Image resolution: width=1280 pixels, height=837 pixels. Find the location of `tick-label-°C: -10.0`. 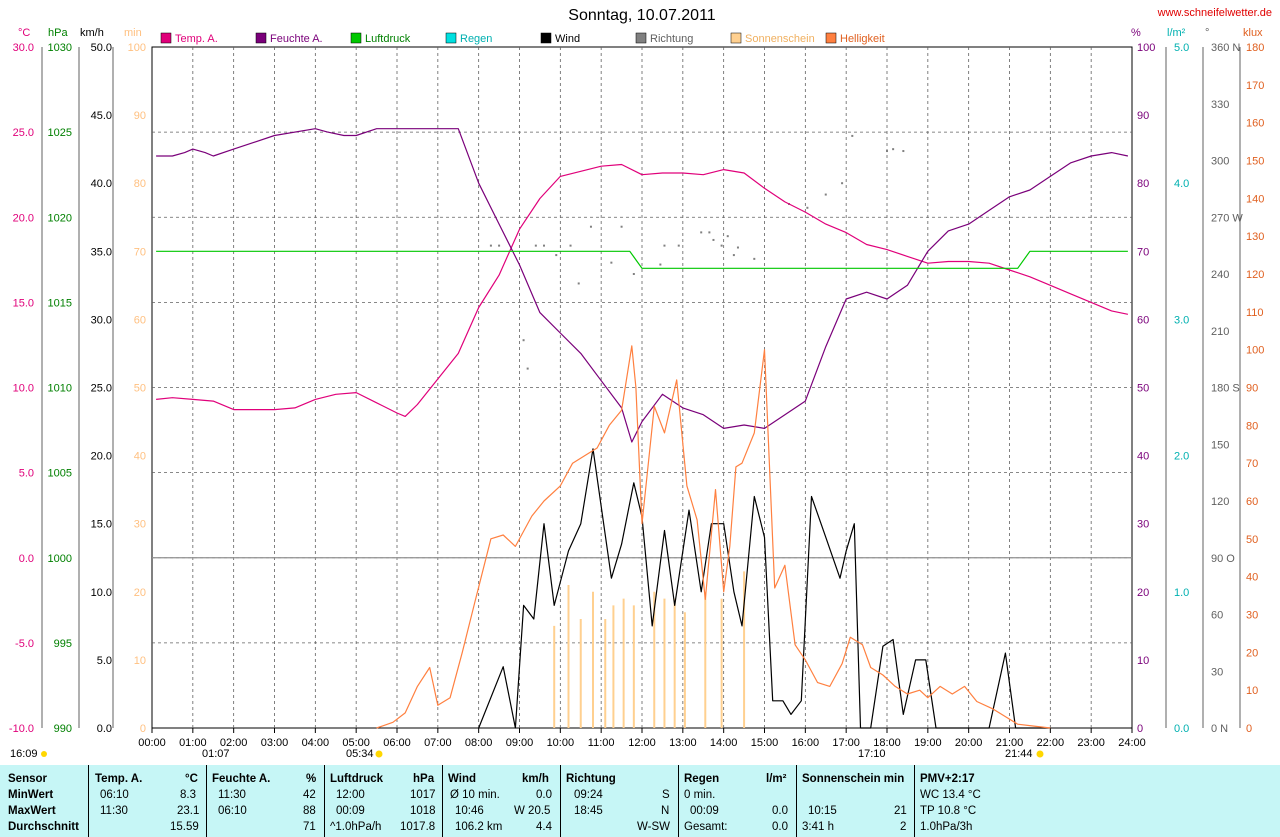

tick-label-°C: -10.0 is located at coordinates (21, 729).